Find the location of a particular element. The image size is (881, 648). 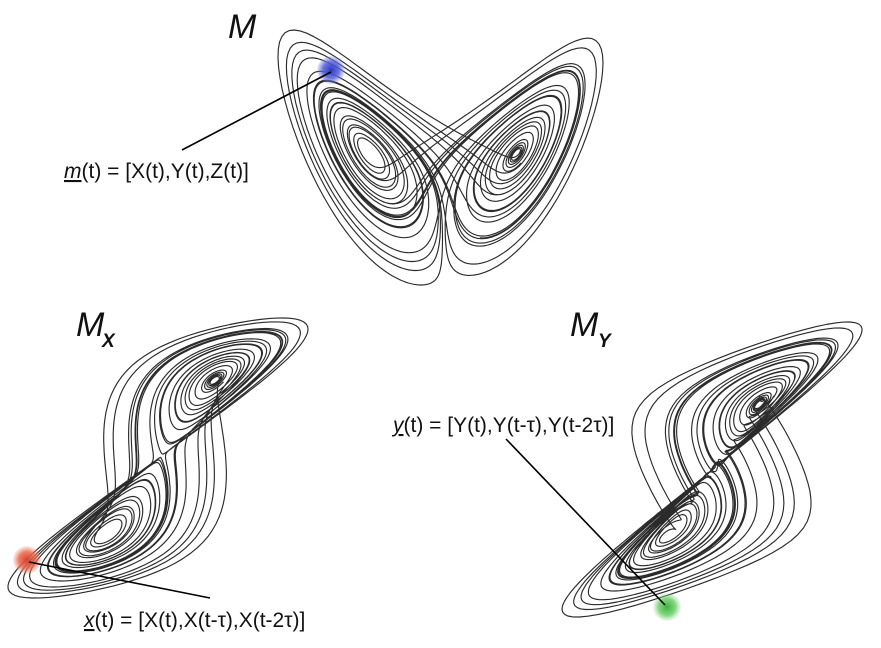

state-point-mx-marker is located at coordinates (27, 560).